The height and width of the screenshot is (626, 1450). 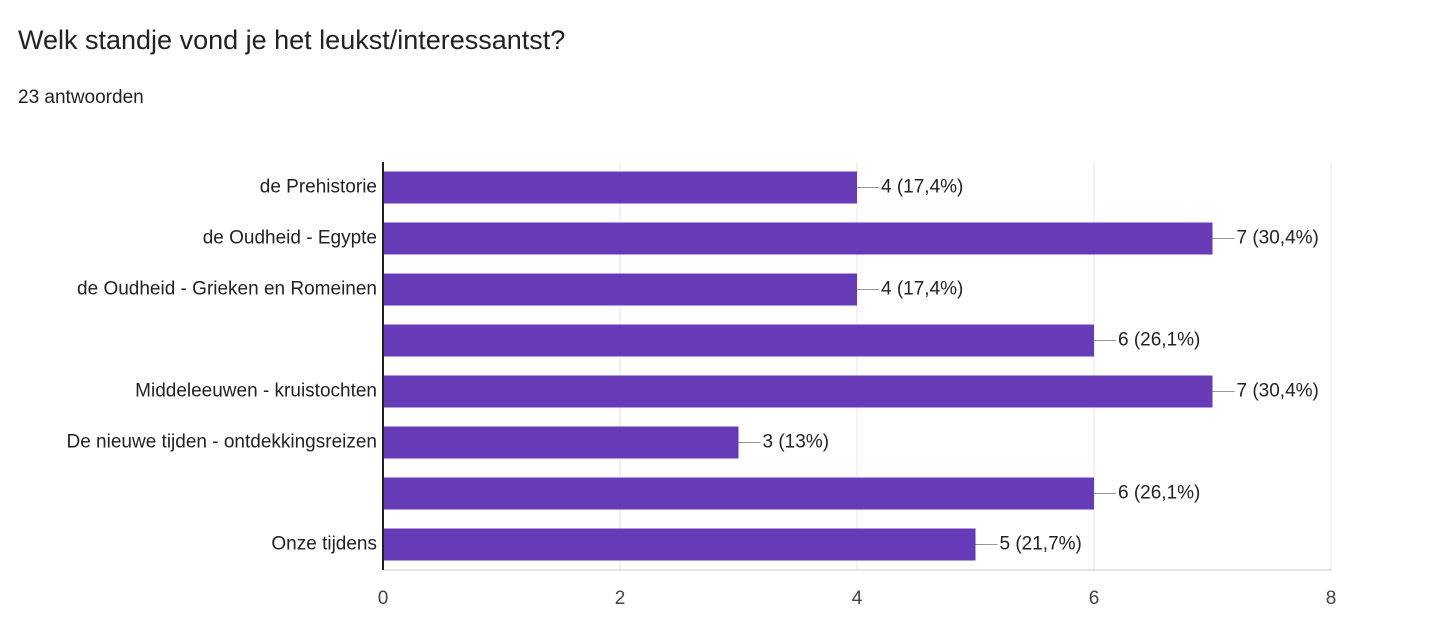 What do you see at coordinates (290, 238) in the screenshot?
I see `y-tick-label: de Oudheid - Egypte` at bounding box center [290, 238].